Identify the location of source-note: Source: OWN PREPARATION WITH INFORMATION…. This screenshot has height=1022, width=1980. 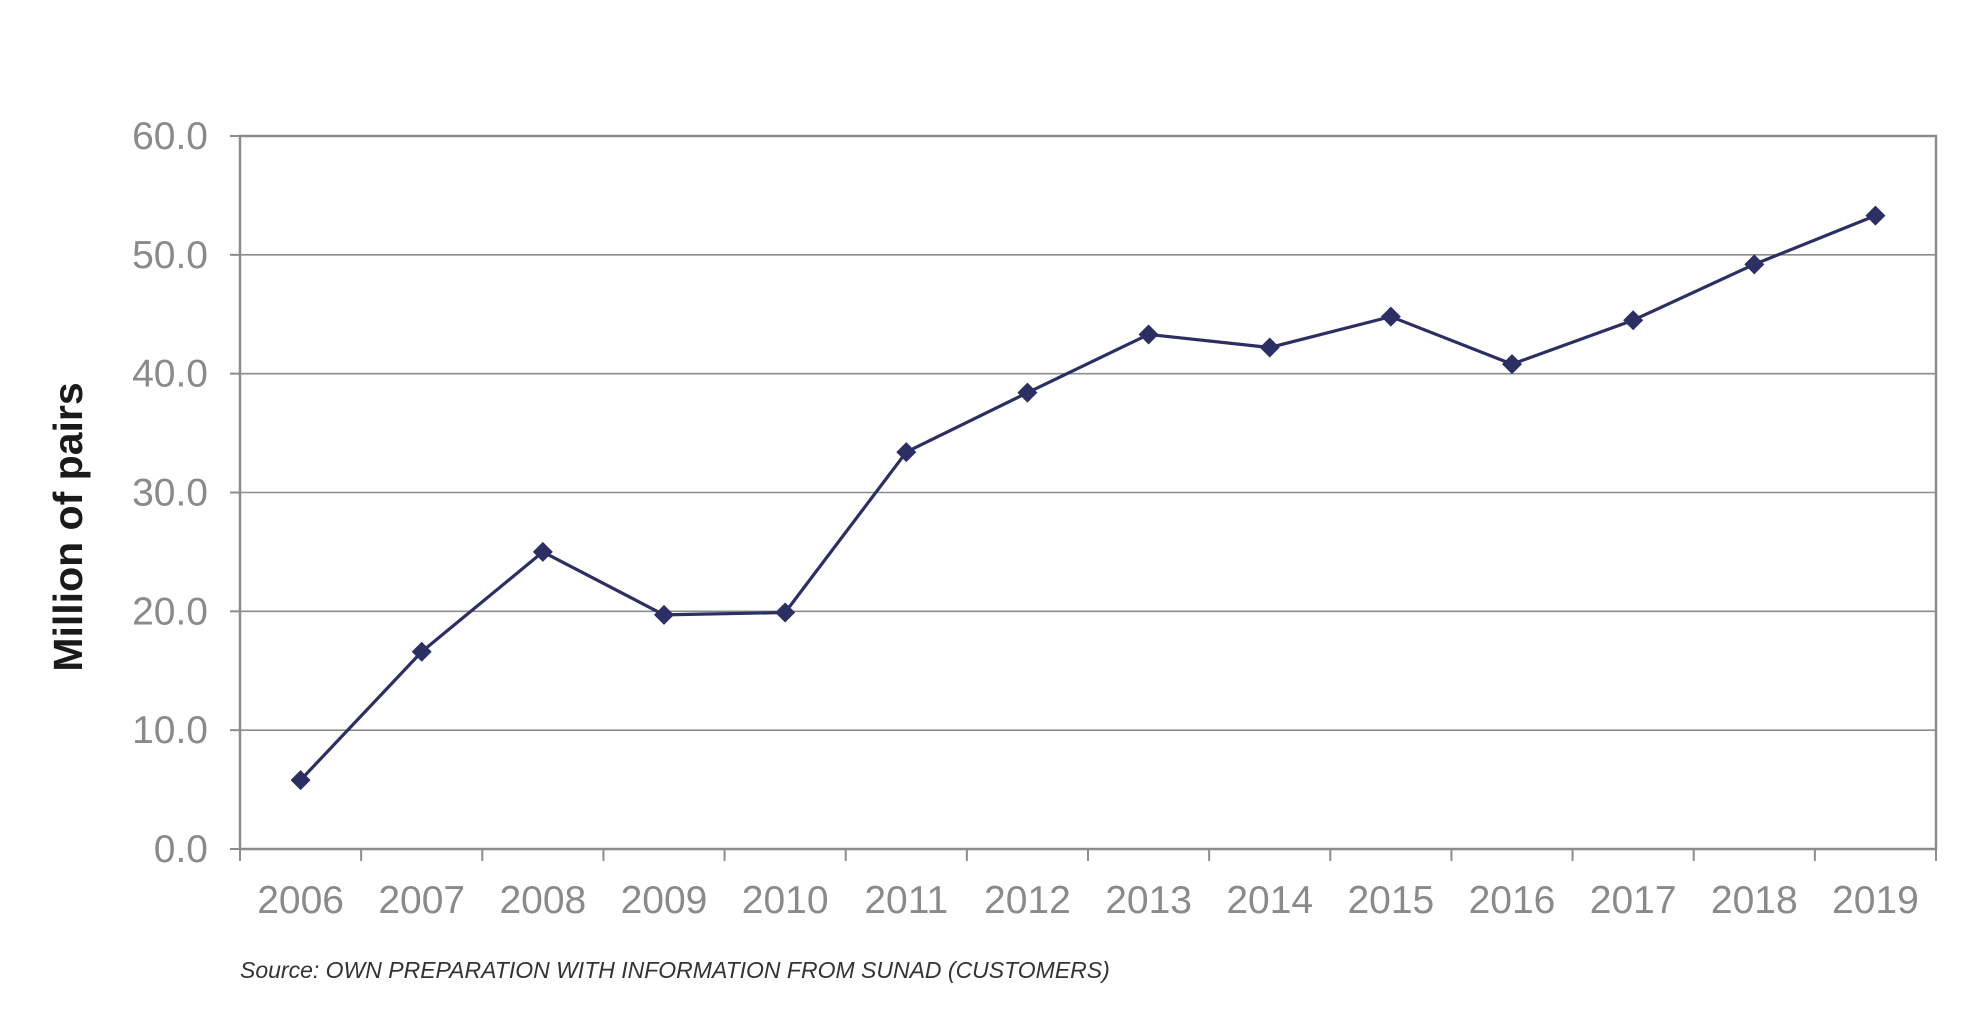
(675, 970).